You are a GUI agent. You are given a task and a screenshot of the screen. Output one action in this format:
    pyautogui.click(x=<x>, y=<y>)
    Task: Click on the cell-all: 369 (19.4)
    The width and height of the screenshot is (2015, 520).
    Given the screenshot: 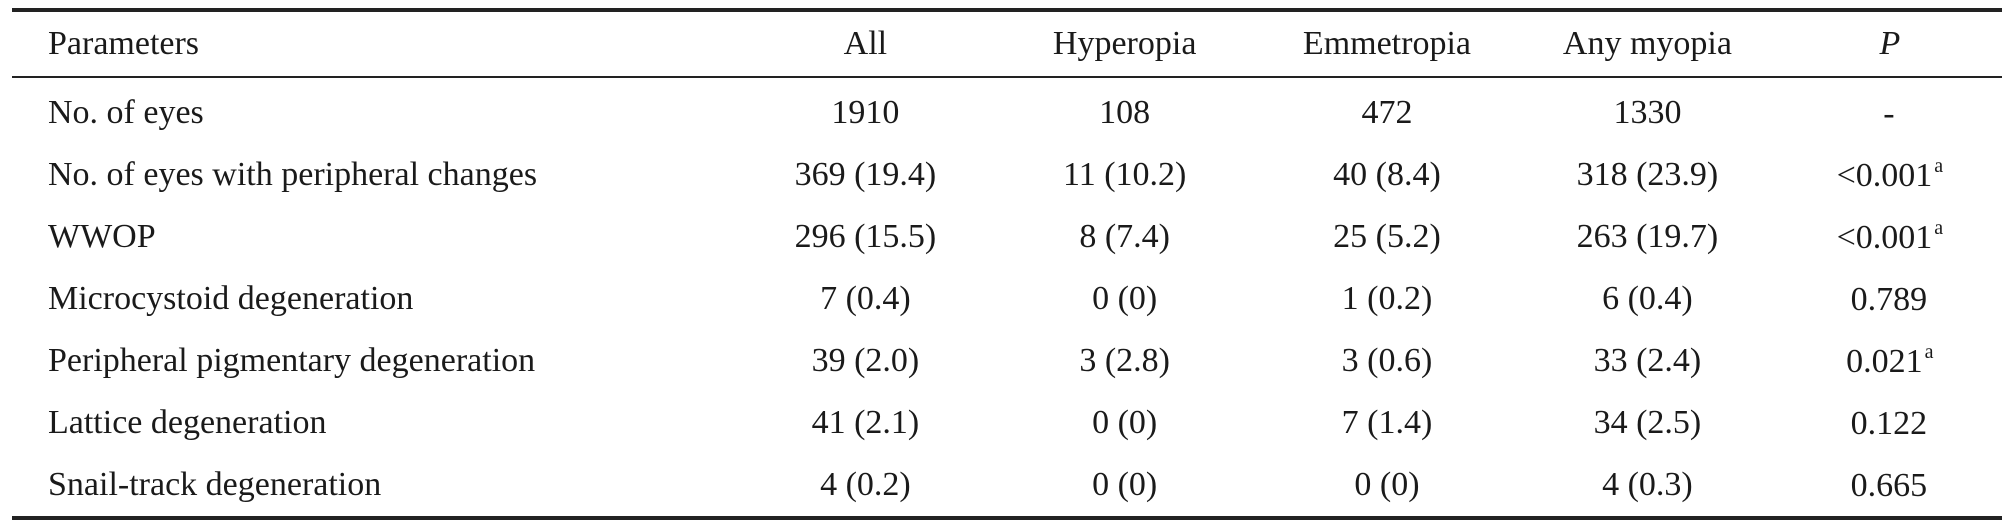 What is the action you would take?
    pyautogui.click(x=865, y=174)
    